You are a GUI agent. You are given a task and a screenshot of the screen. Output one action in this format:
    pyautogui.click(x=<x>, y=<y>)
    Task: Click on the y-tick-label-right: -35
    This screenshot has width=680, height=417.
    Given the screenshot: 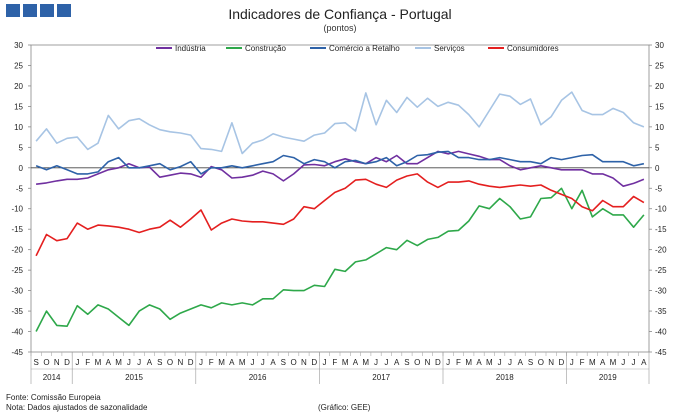 What is the action you would take?
    pyautogui.click(x=661, y=311)
    